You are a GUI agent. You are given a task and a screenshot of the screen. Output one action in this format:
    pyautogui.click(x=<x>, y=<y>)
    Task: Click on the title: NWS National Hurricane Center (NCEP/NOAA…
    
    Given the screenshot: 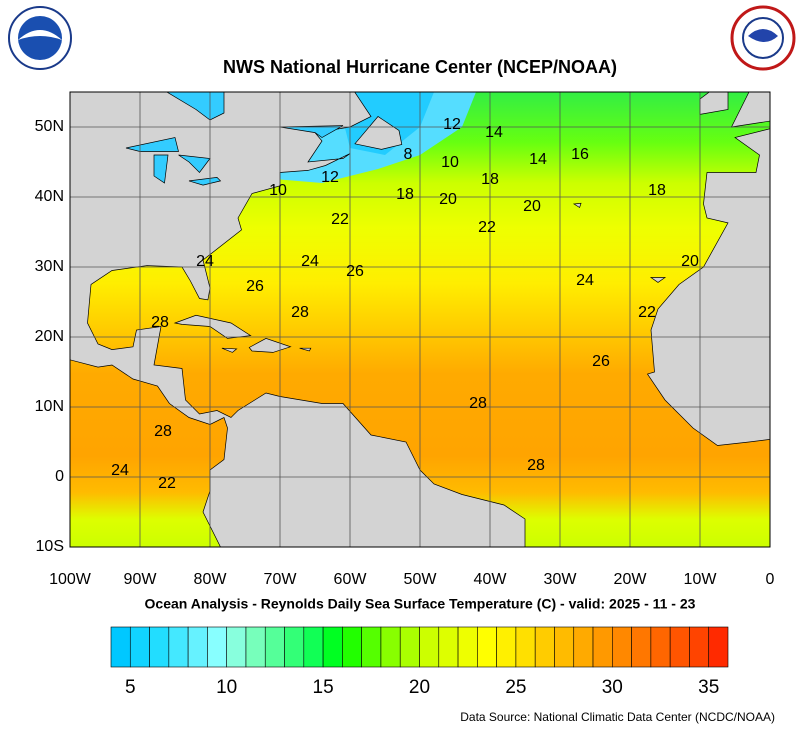 What is the action you would take?
    pyautogui.click(x=420, y=67)
    